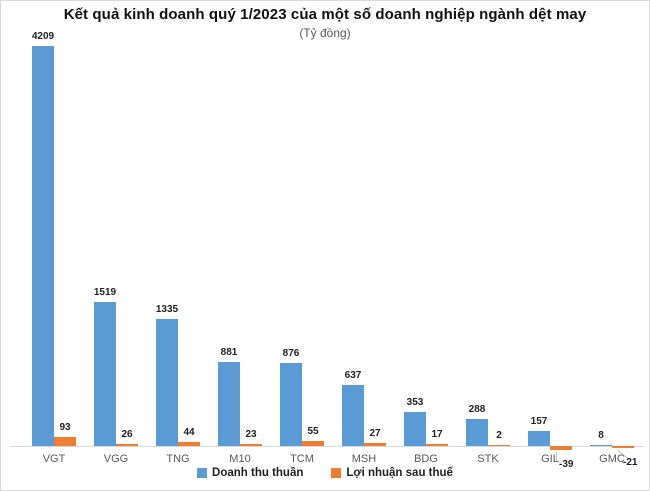 The height and width of the screenshot is (491, 650). Describe the element at coordinates (325, 473) in the screenshot. I see `legend: Doanh thu thuần Lợi nhuận sau thuế` at that location.